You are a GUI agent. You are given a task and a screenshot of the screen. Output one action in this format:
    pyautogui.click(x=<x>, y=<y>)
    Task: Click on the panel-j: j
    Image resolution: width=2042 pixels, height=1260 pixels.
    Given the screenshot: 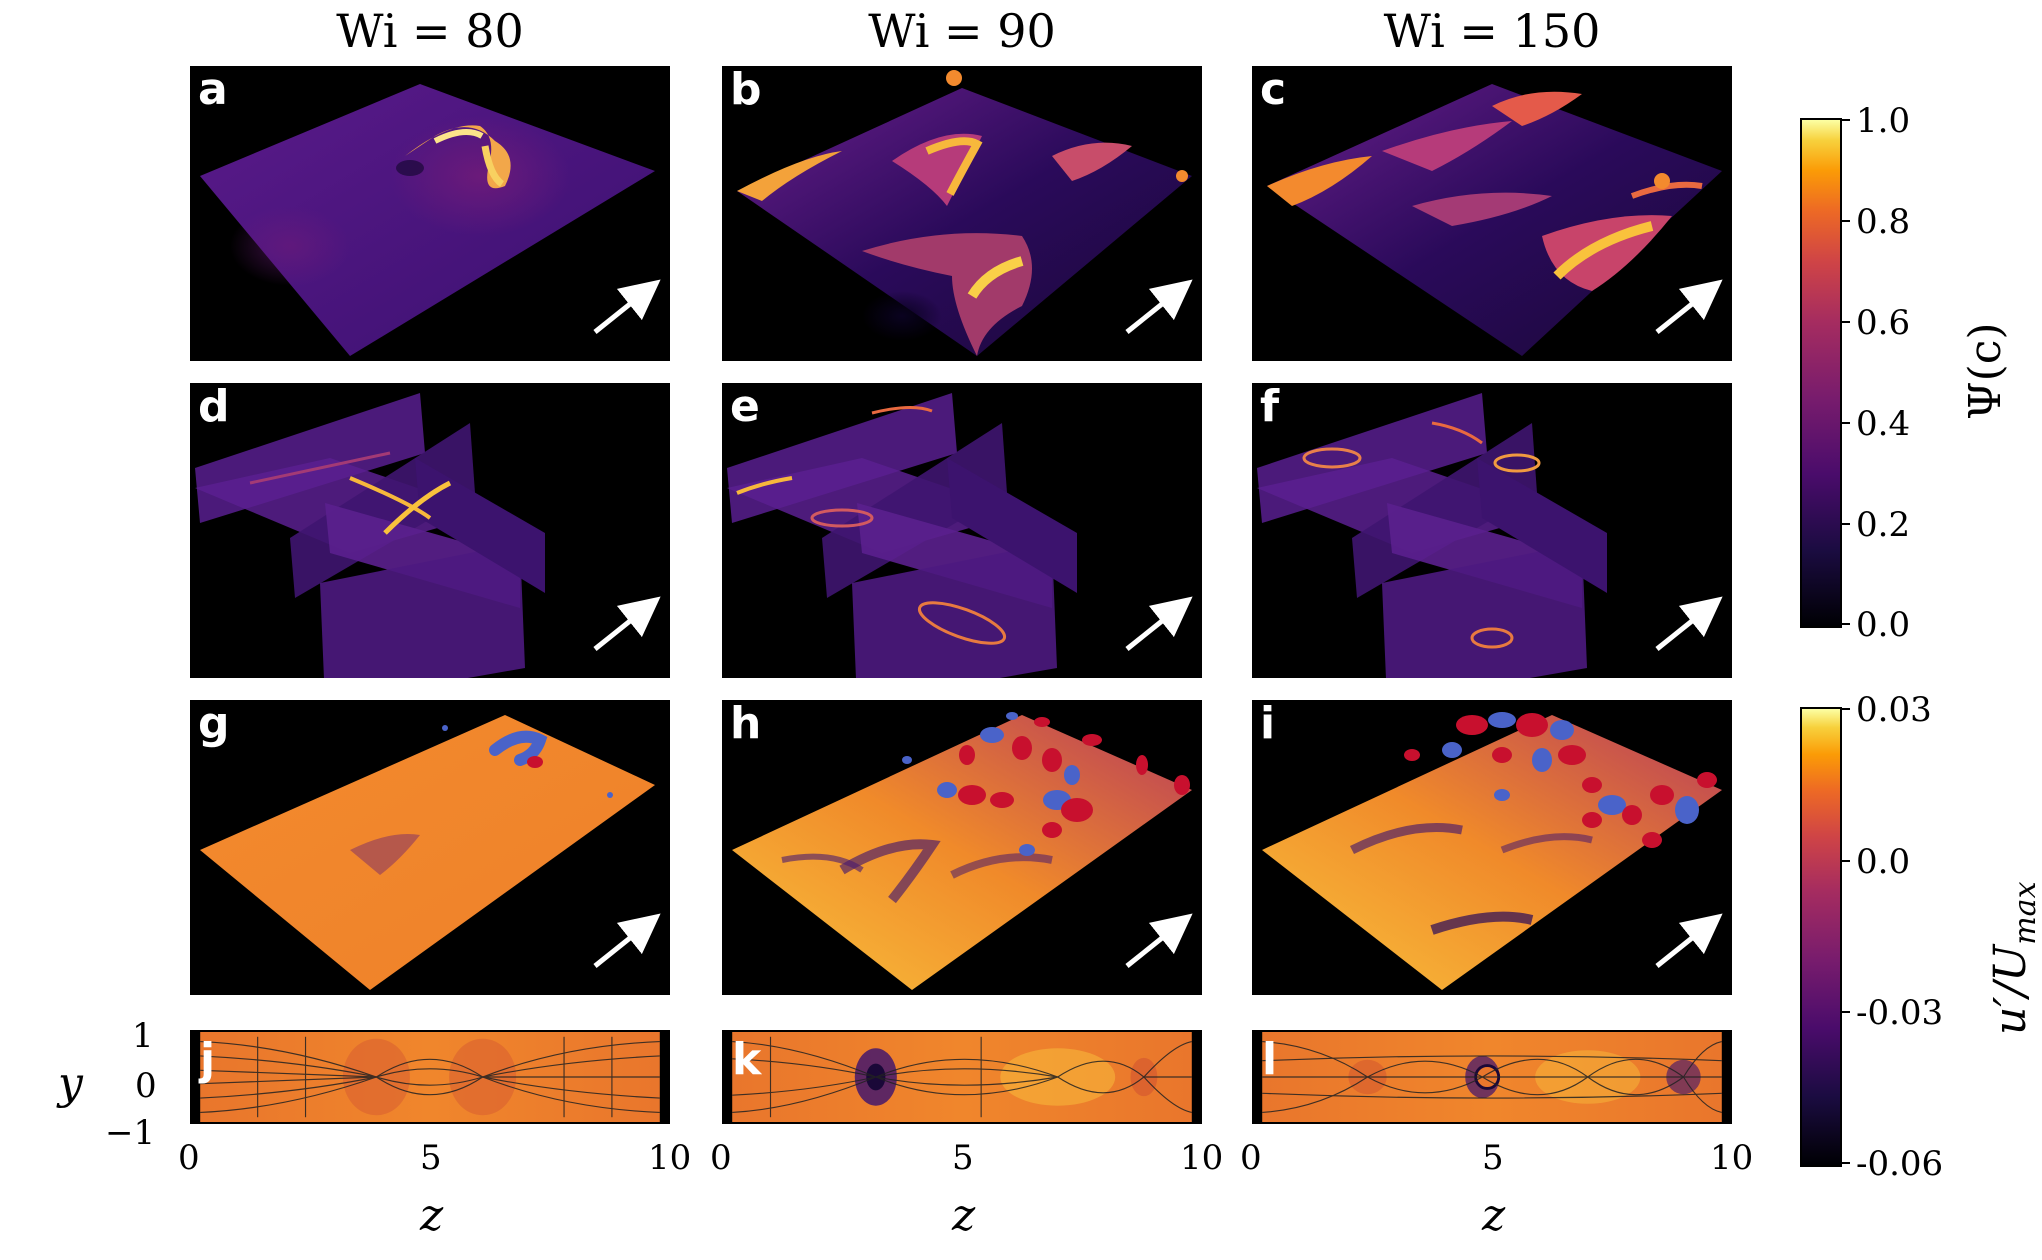 What is the action you would take?
    pyautogui.click(x=430, y=1077)
    